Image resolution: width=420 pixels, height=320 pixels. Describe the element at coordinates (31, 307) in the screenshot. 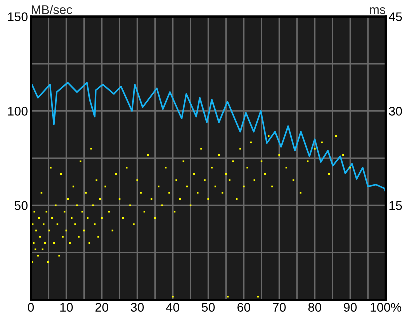

I see `x-tick-label: 0` at that location.